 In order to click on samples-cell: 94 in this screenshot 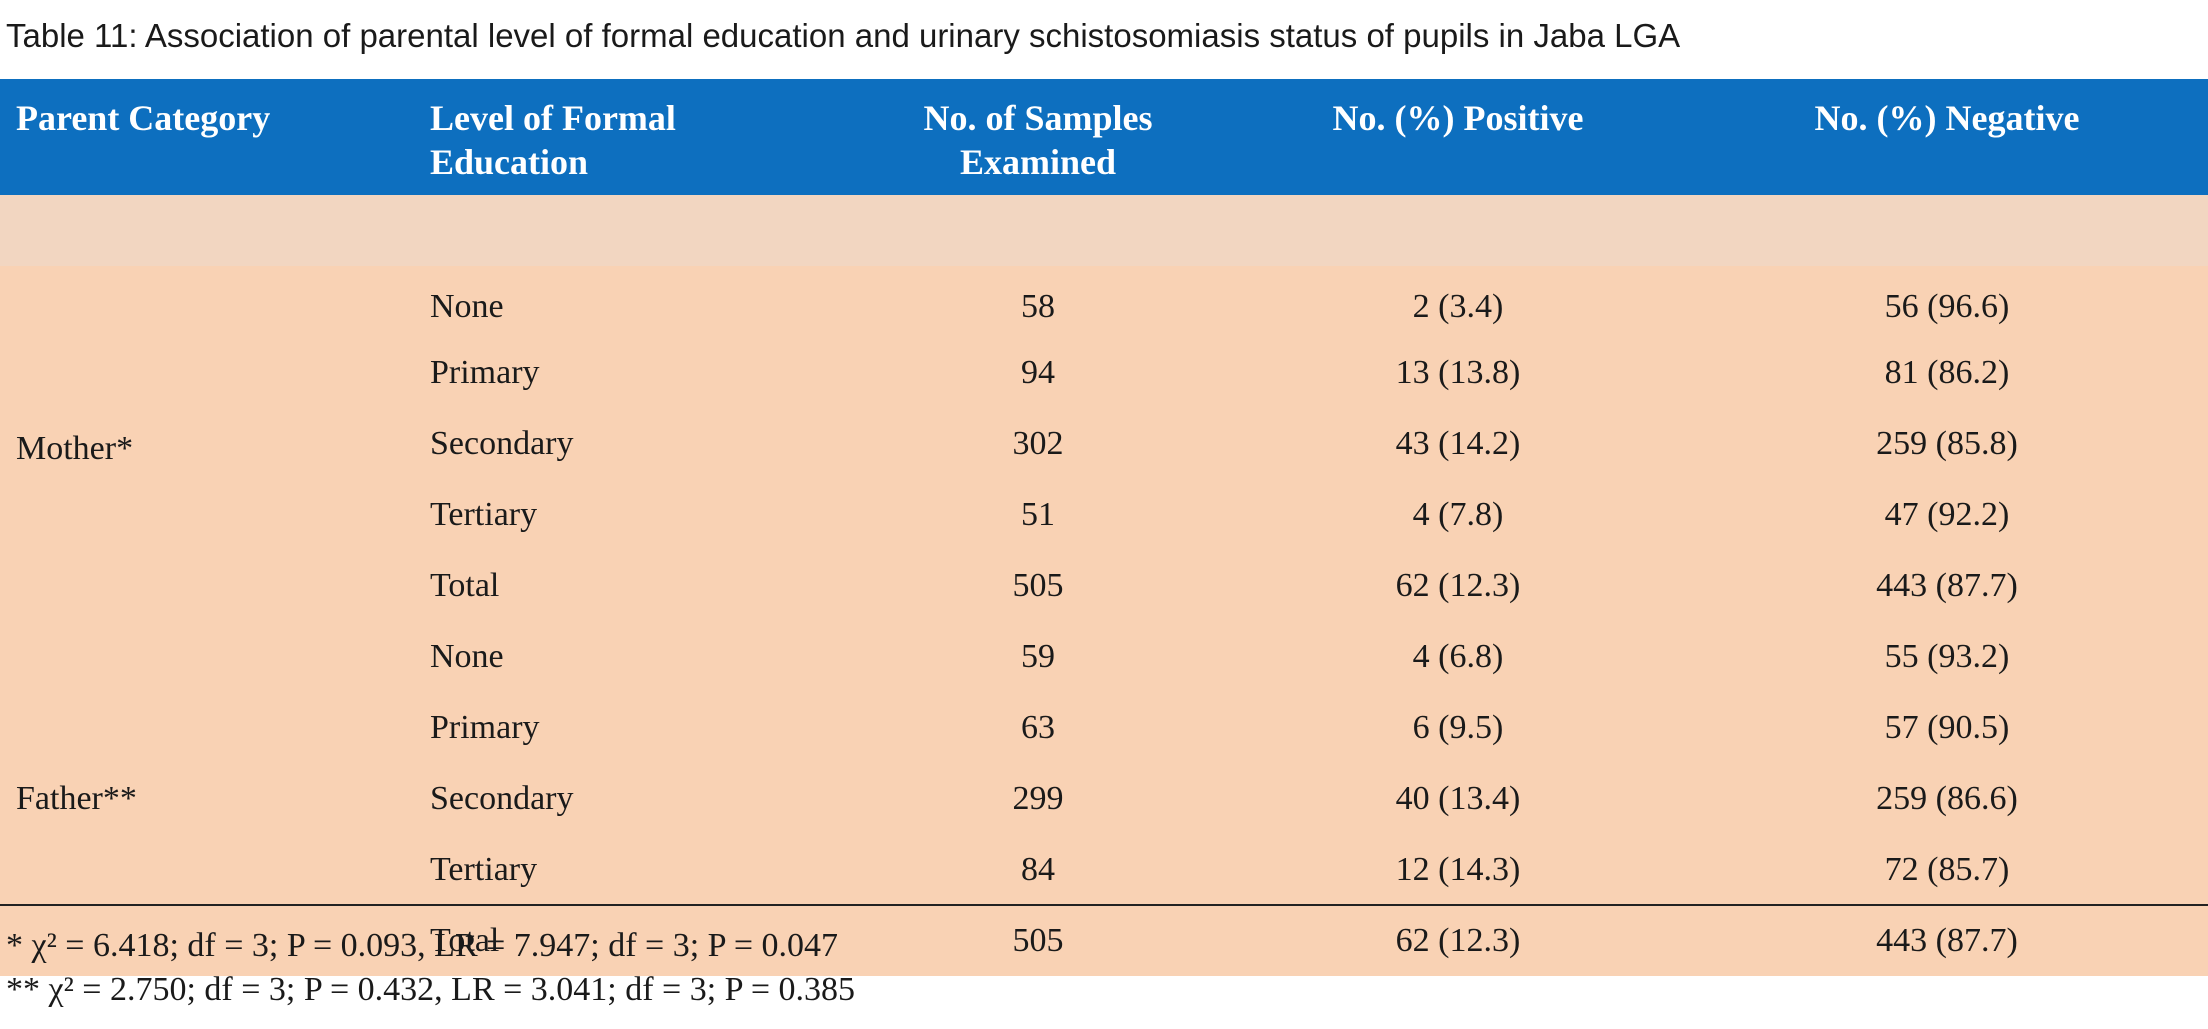, I will do `click(1038, 372)`.